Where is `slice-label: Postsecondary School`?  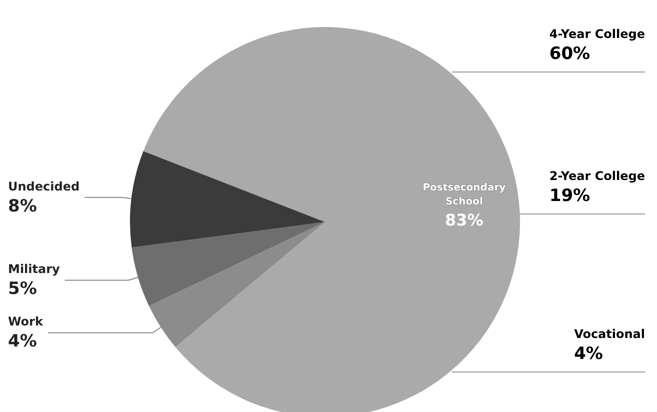
slice-label: Postsecondary School is located at coordinates (464, 195).